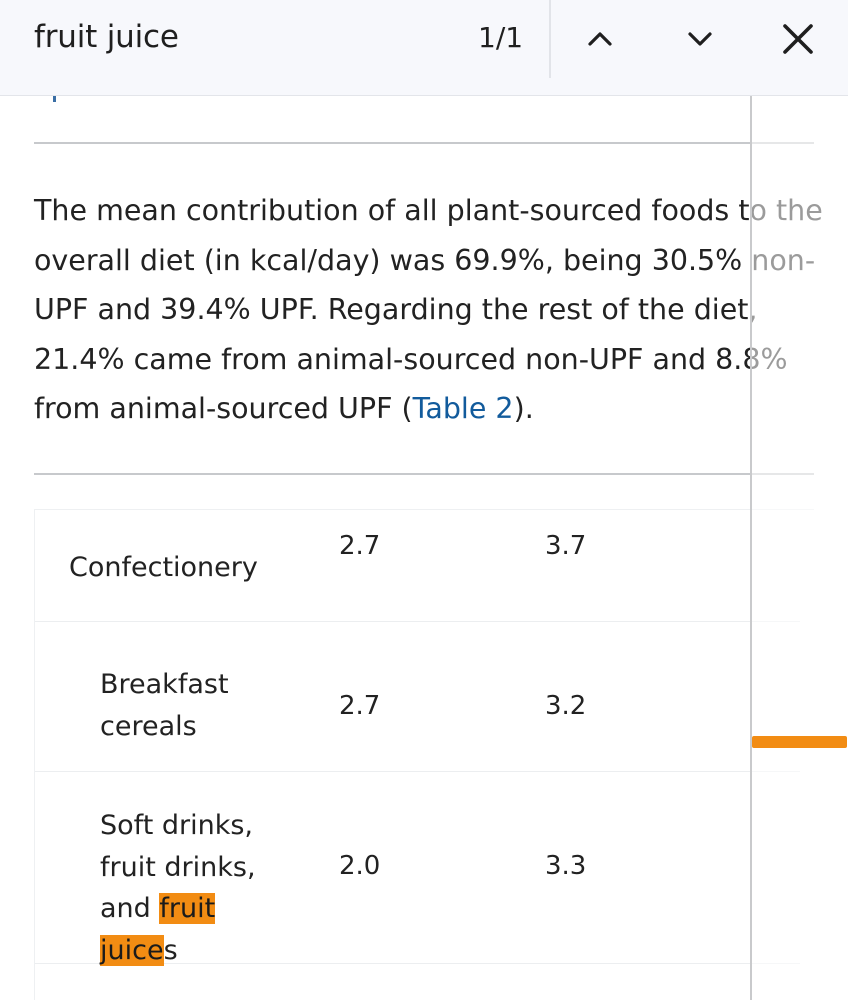 The height and width of the screenshot is (1000, 848). Describe the element at coordinates (751, 548) in the screenshot. I see `scrollbar-edge-line` at that location.